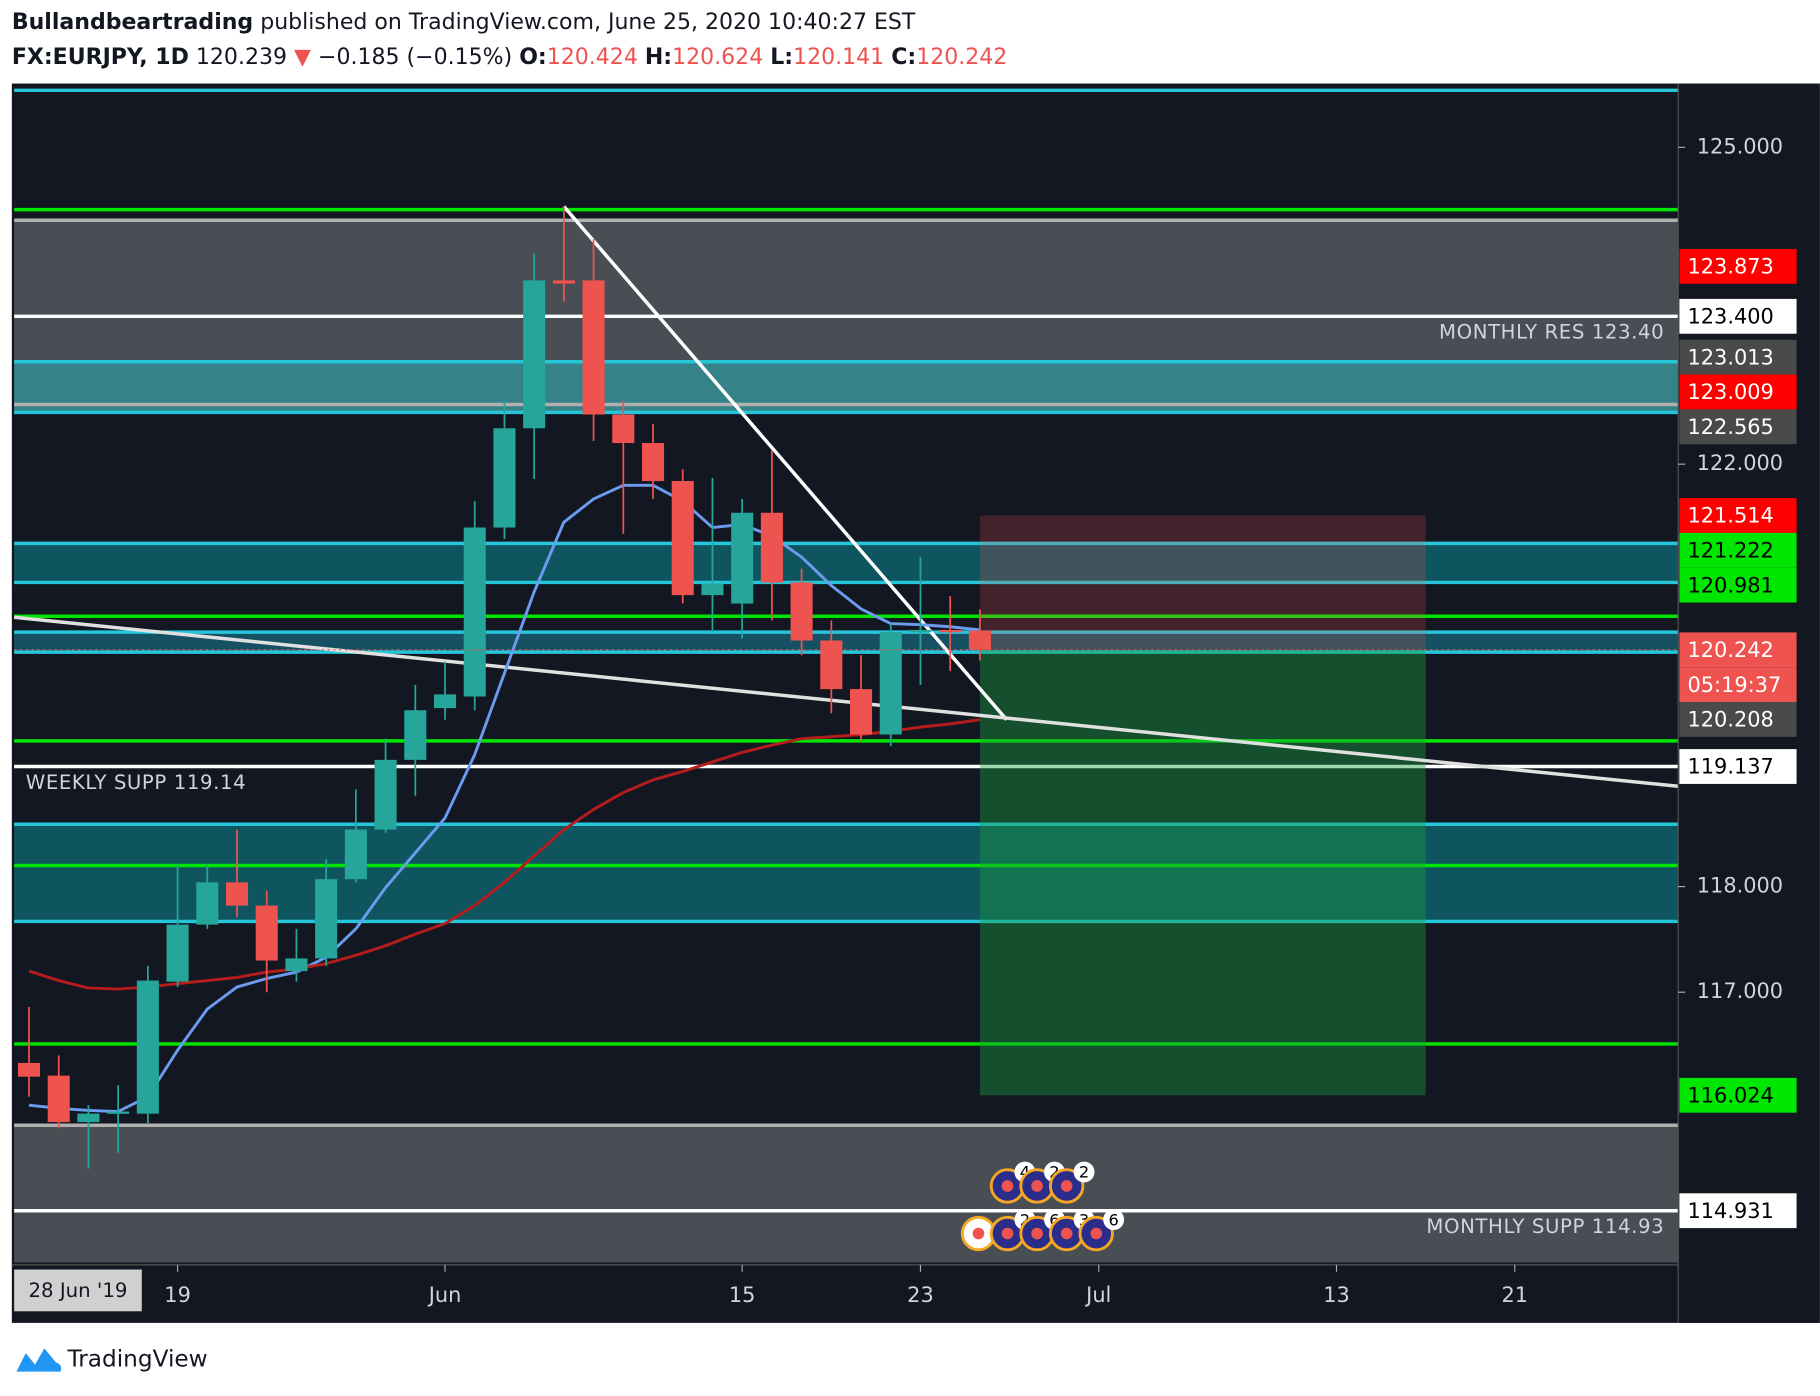 This screenshot has height=1396, width=1820. I want to click on price-label: 119.137, so click(1730, 767).